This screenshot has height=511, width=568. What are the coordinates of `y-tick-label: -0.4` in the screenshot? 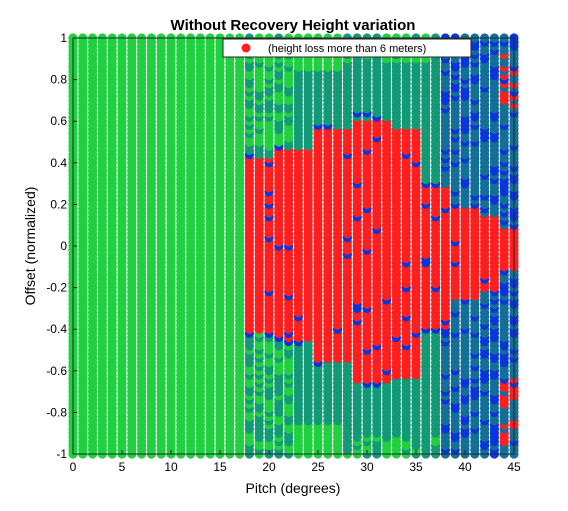 It's located at (56, 329).